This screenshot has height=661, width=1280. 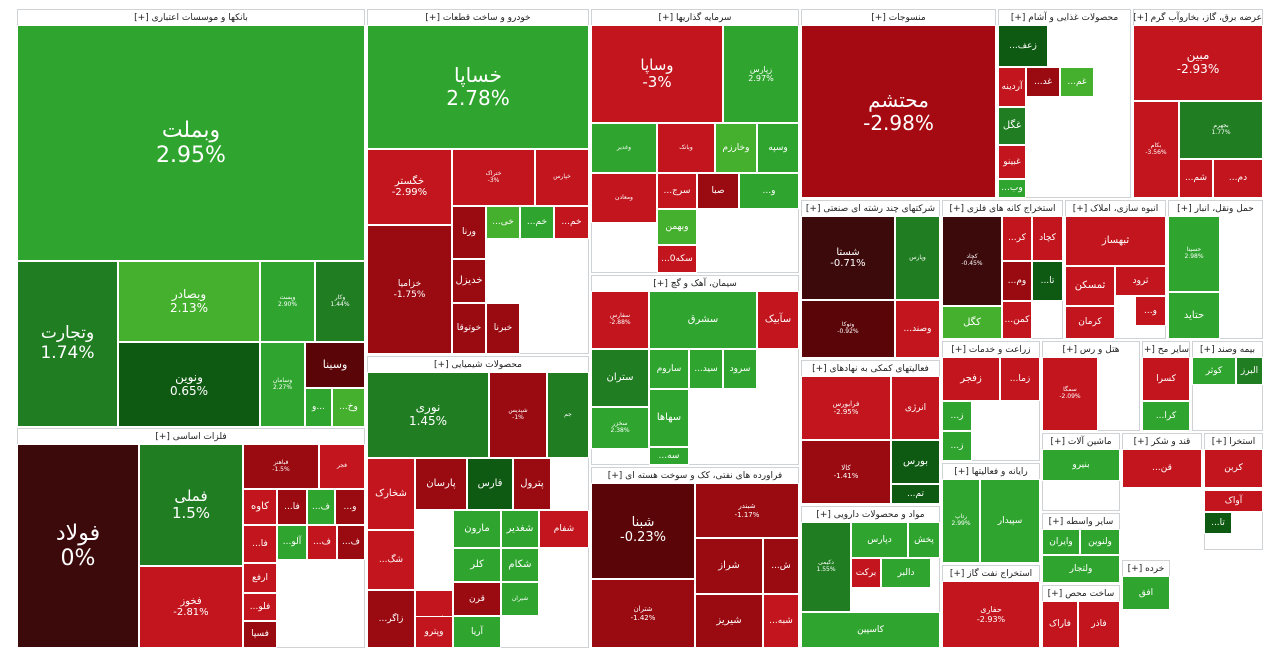 I want to click on stock-tile: ...سید, so click(x=706, y=369).